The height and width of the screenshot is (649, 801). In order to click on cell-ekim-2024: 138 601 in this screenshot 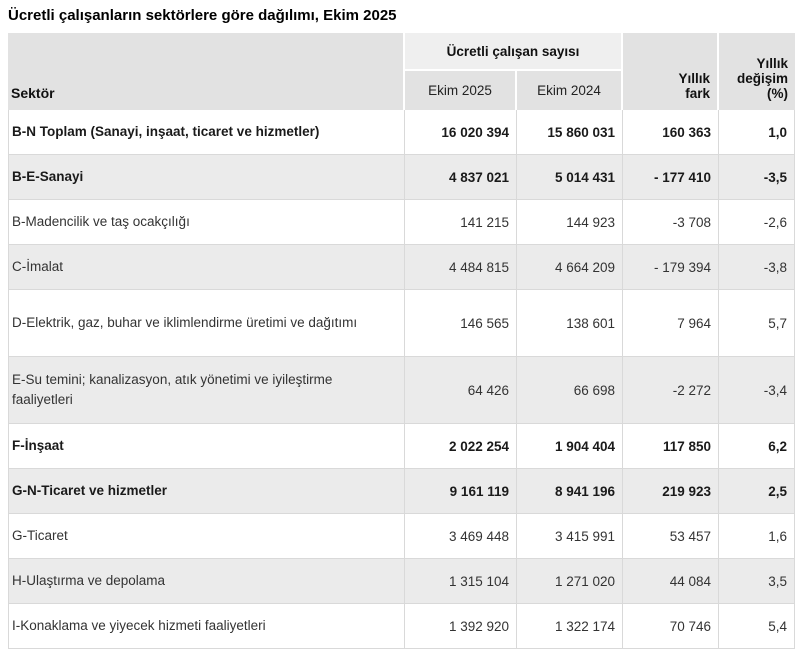, I will do `click(570, 323)`.